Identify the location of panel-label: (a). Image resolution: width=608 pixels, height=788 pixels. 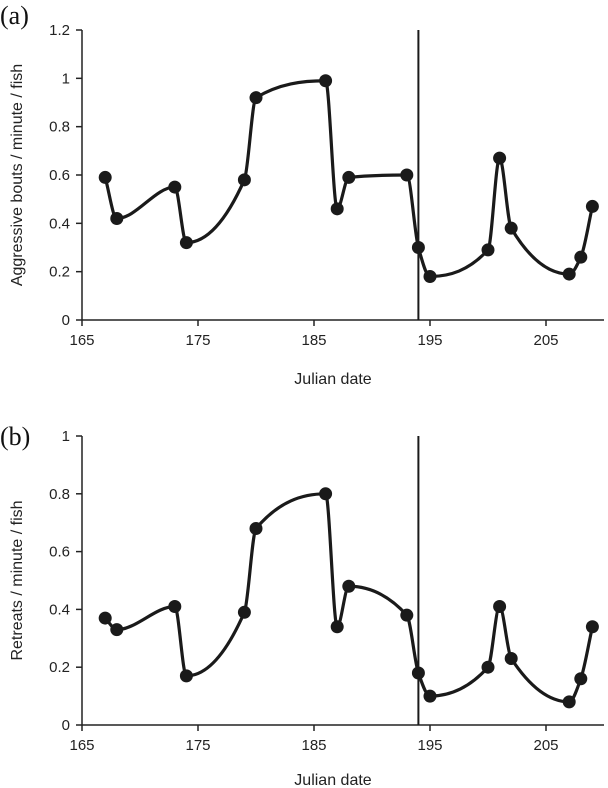
(14, 15).